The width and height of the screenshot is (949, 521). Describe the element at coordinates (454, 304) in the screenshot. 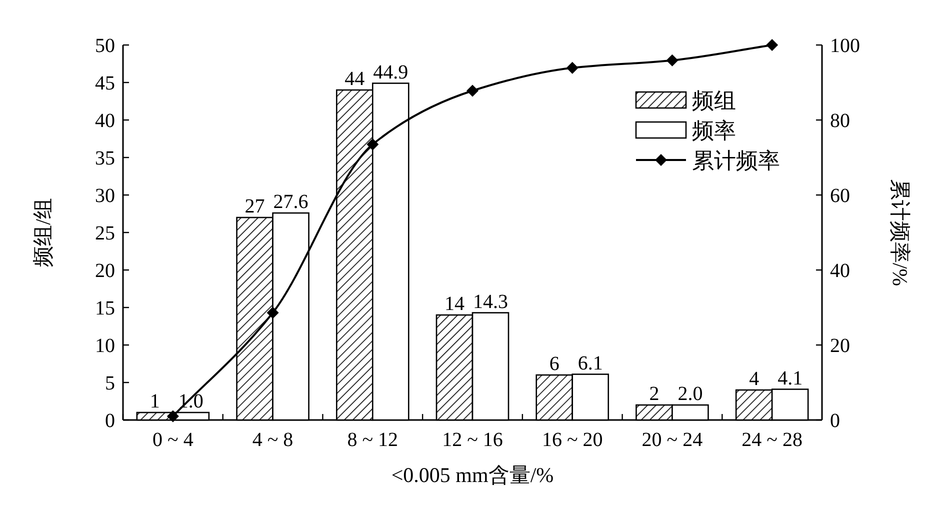

I see `data-label: 14` at that location.